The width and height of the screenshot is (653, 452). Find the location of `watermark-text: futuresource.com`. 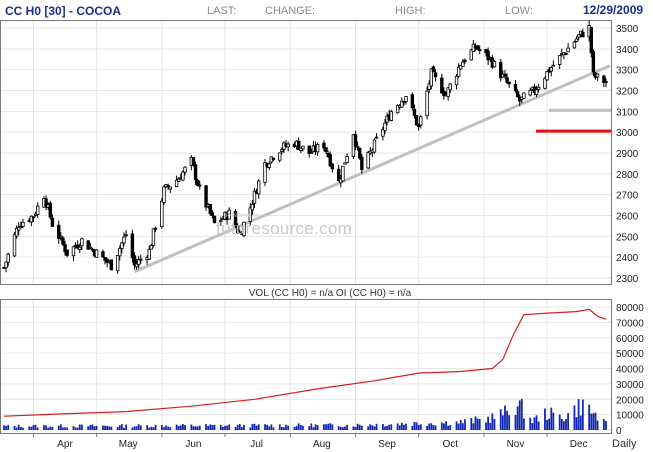

watermark-text: futuresource.com is located at coordinates (284, 228).